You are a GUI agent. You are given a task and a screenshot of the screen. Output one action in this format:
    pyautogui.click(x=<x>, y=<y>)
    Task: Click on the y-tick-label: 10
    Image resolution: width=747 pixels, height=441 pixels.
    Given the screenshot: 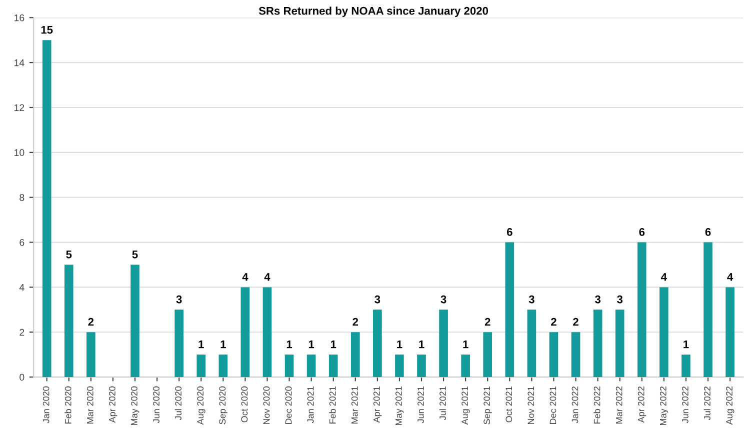 What is the action you would take?
    pyautogui.click(x=19, y=152)
    